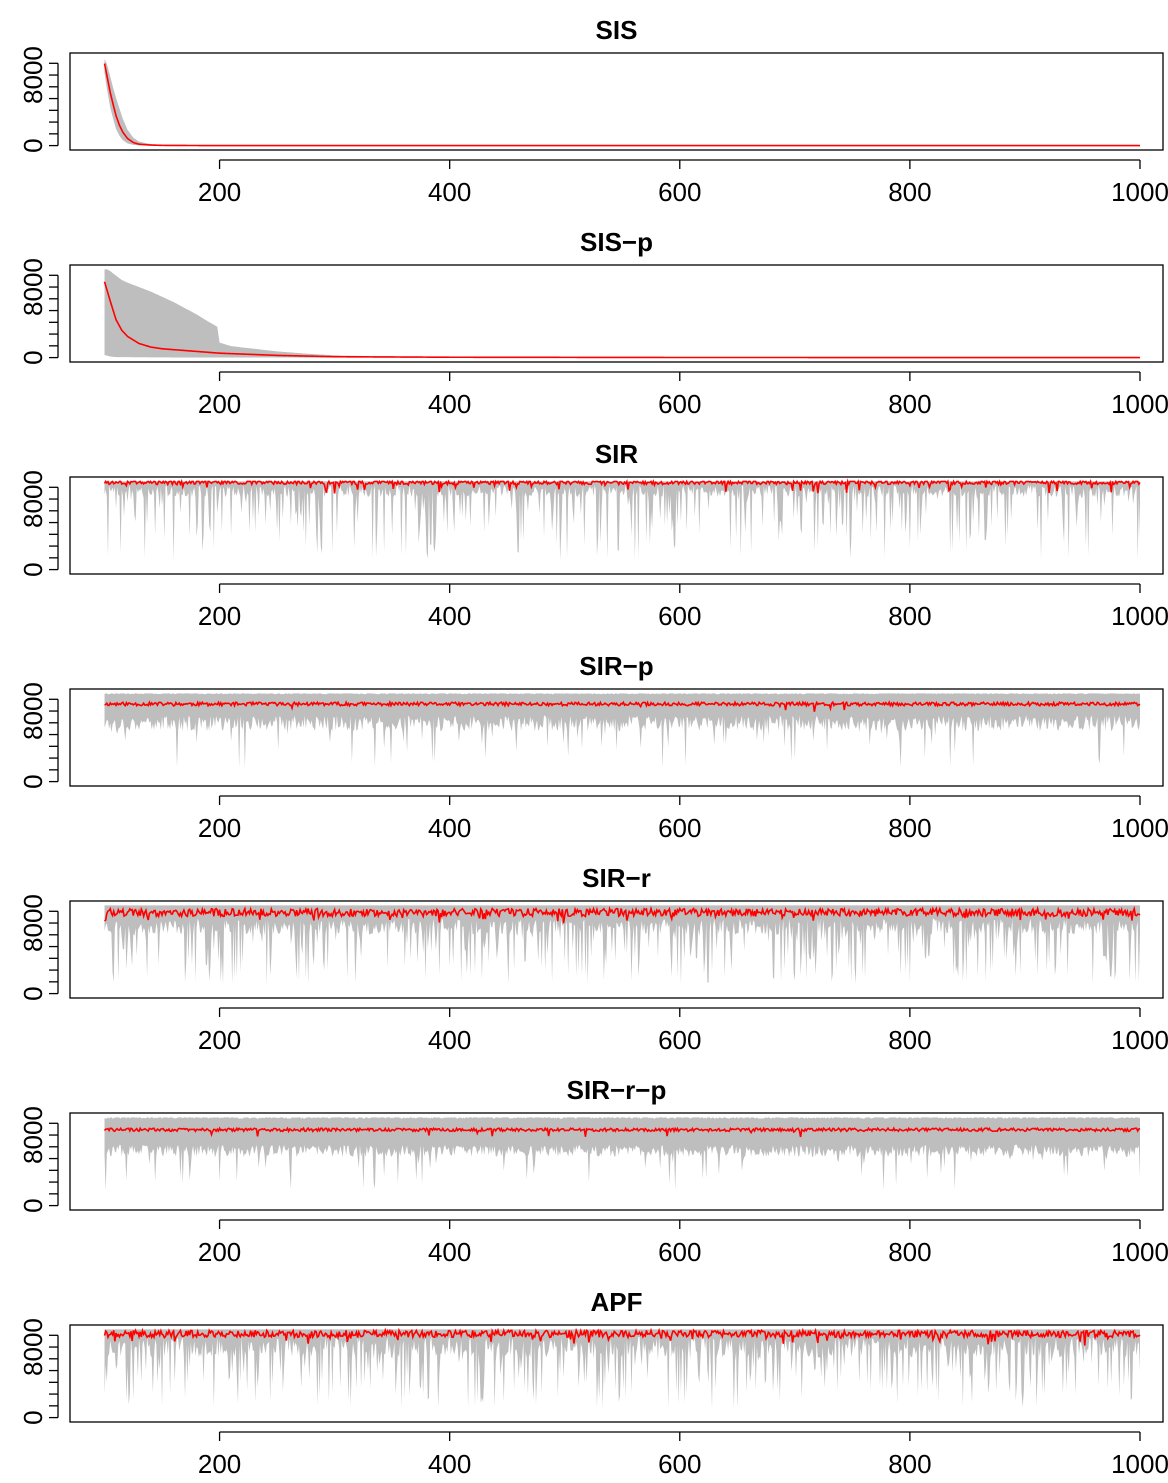 Image resolution: width=1168 pixels, height=1483 pixels. Describe the element at coordinates (616, 878) in the screenshot. I see `panel-title: SIR−r` at that location.